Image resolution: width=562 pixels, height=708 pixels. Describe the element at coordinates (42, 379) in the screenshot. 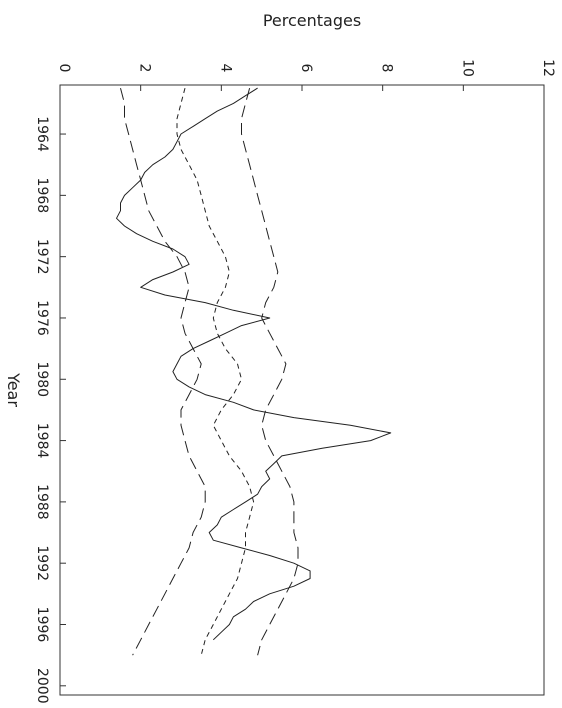

I see `x-tick-label: 1980` at that location.